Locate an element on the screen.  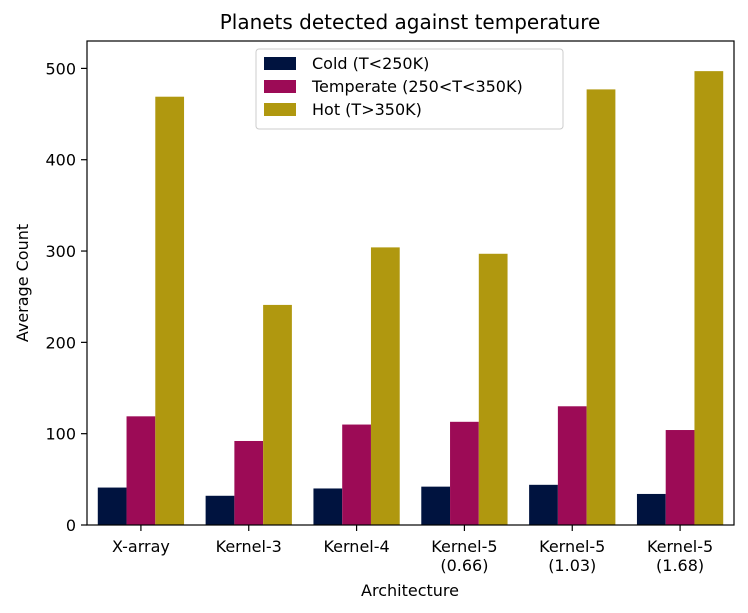
x-tick-label: X-array is located at coordinates (141, 546).